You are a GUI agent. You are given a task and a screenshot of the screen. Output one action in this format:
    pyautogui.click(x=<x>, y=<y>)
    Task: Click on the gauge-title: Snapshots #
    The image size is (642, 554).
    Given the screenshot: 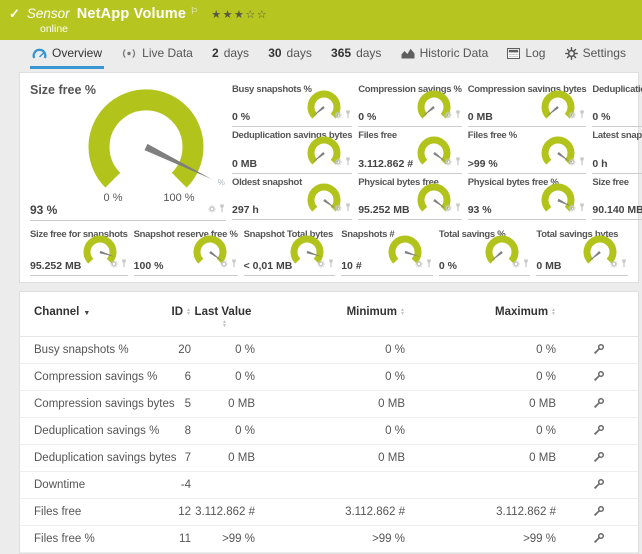 What is the action you would take?
    pyautogui.click(x=368, y=234)
    